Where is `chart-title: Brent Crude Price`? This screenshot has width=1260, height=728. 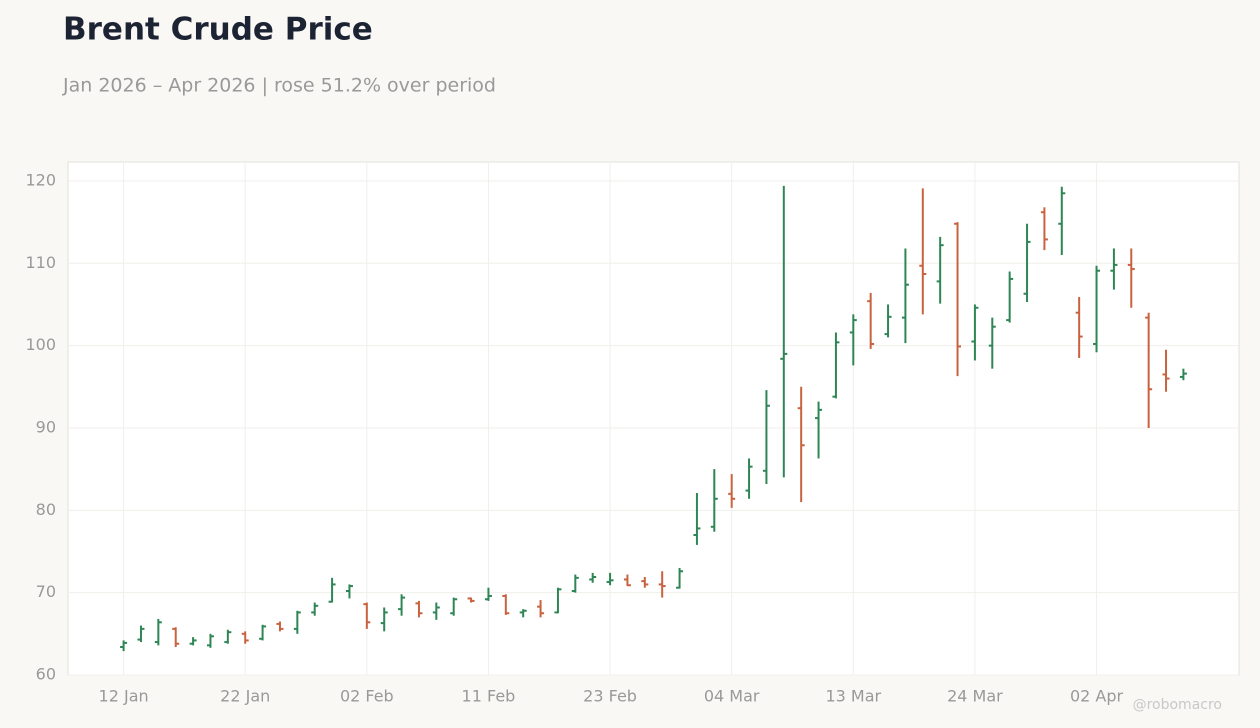
chart-title: Brent Crude Price is located at coordinates (218, 30).